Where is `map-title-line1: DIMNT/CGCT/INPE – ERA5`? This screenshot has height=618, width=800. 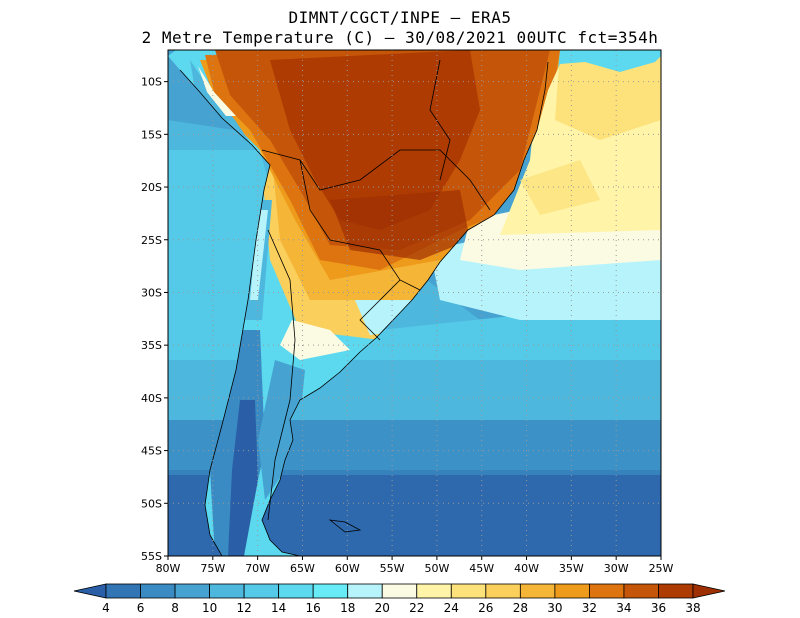 map-title-line1: DIMNT/CGCT/INPE – ERA5 is located at coordinates (400, 17).